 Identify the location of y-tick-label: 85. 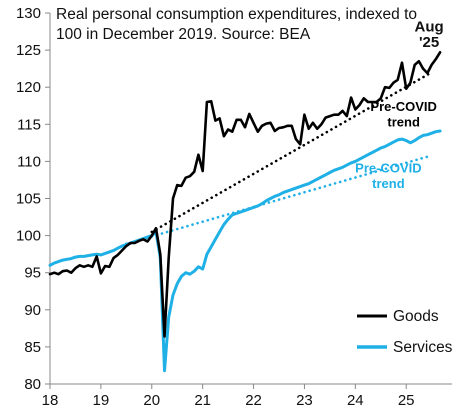
(32, 347).